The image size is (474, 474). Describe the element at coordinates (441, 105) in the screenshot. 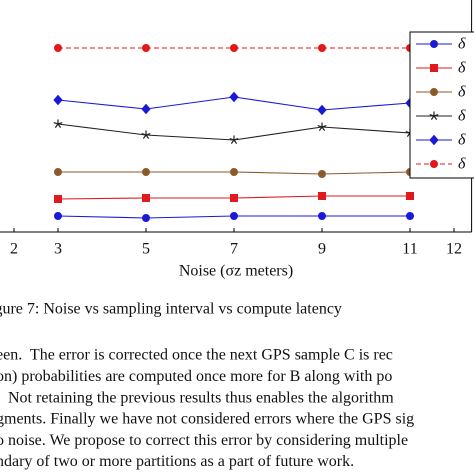

I see `legend-box` at that location.